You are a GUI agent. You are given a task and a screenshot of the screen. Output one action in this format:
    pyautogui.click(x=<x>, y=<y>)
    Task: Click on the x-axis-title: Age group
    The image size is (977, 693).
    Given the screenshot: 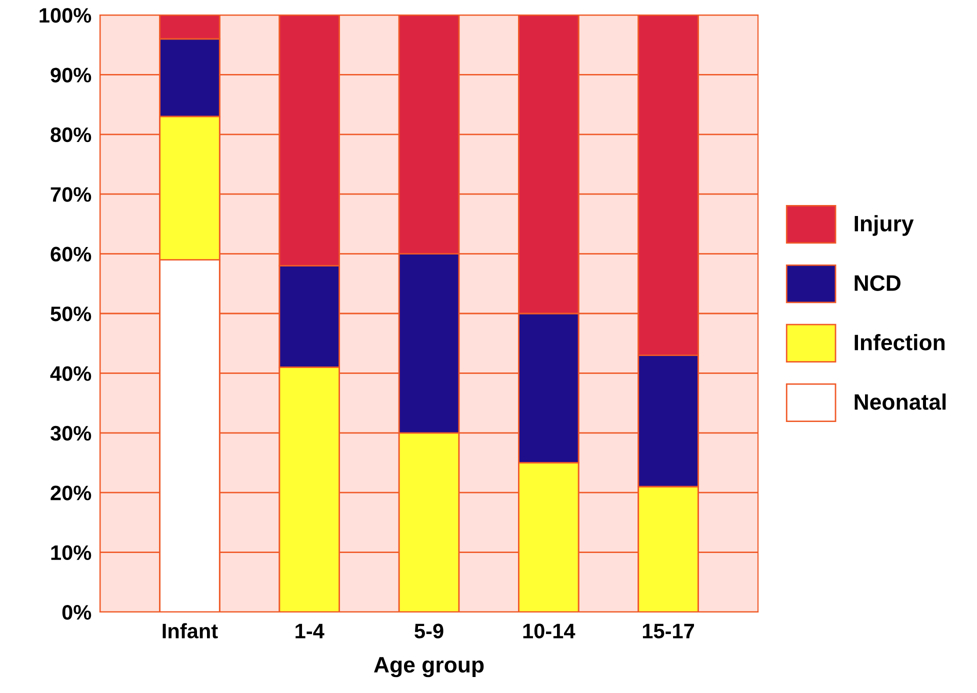 What is the action you would take?
    pyautogui.click(x=429, y=667)
    